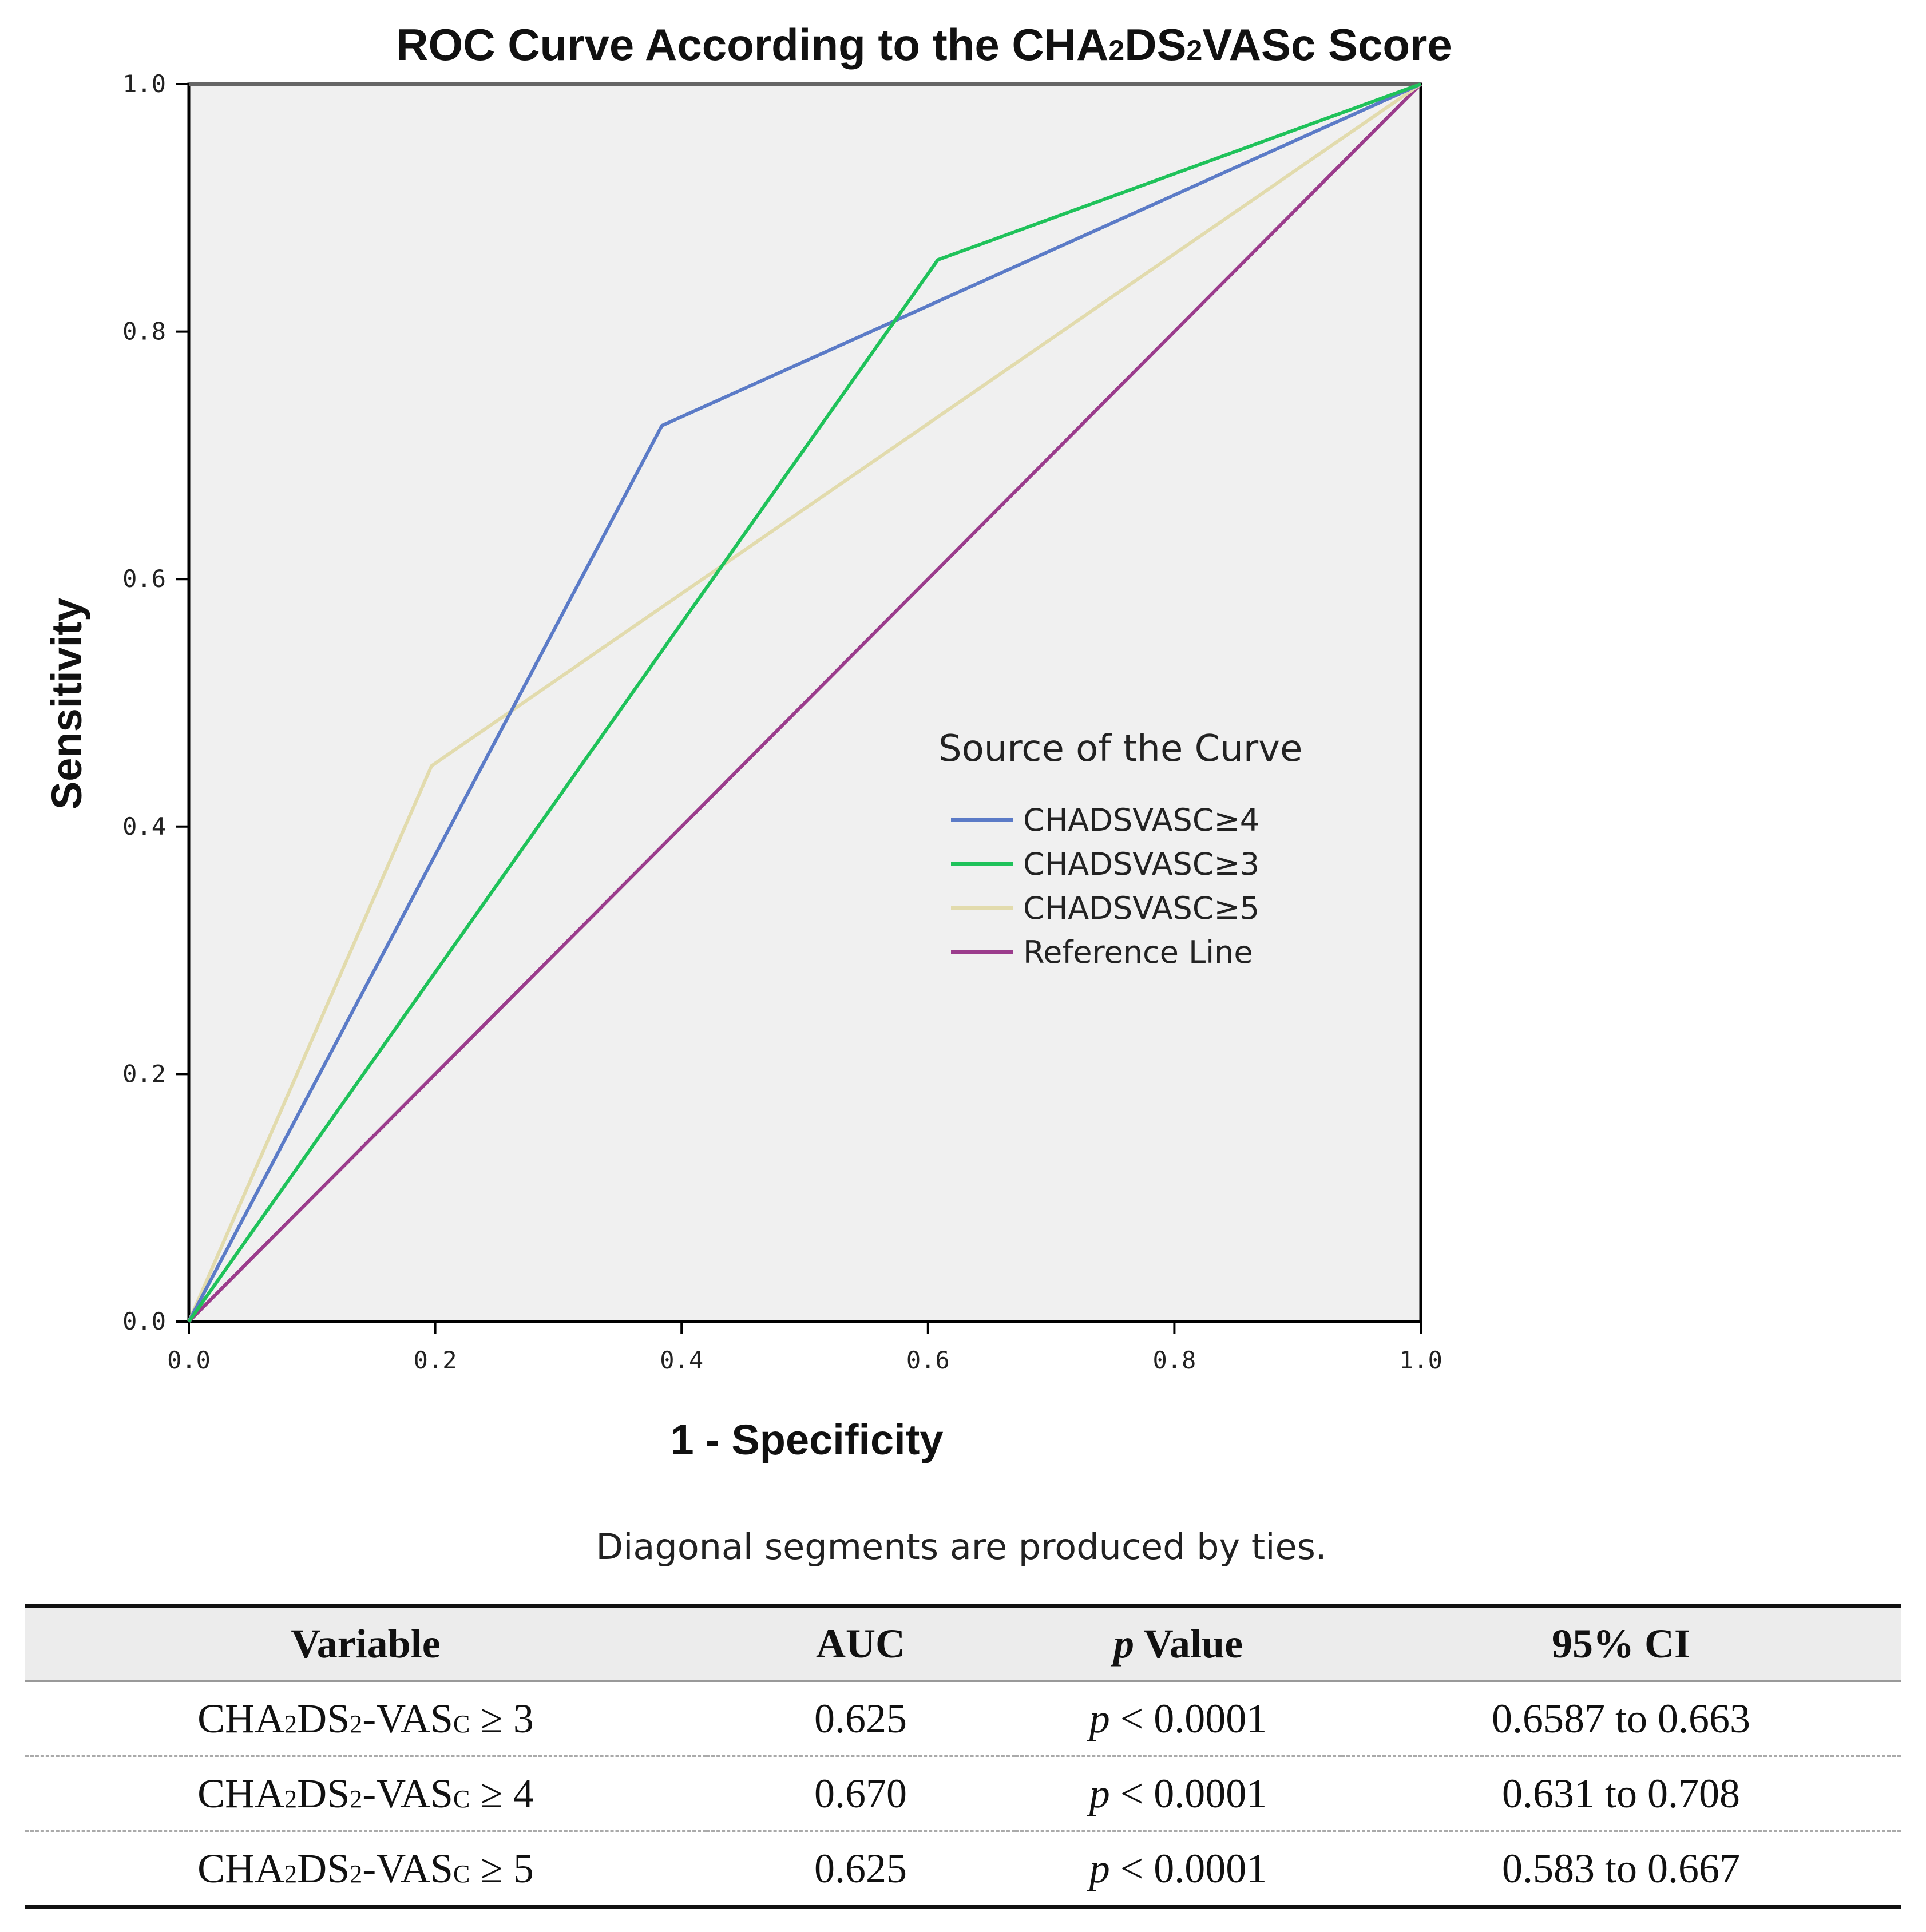 This screenshot has height=1932, width=1926. What do you see at coordinates (1141, 864) in the screenshot?
I see `legend-label: CHADSVASC≥3` at bounding box center [1141, 864].